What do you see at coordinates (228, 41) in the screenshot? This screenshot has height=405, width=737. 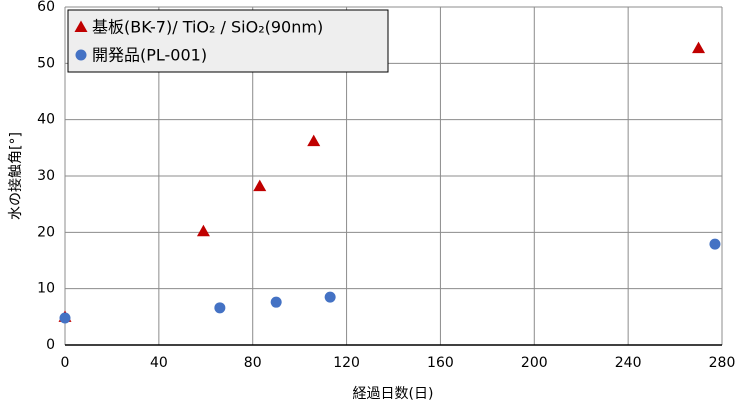 I see `legend-box` at bounding box center [228, 41].